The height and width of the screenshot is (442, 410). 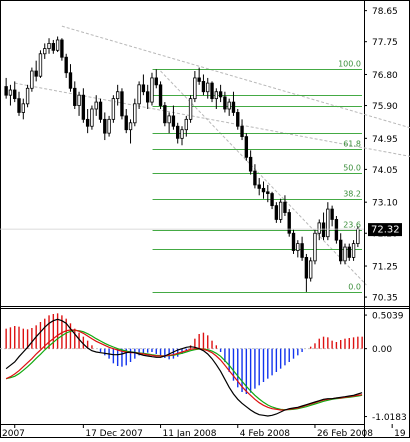 What do you see at coordinates (382, 350) in the screenshot?
I see `macd-tick-label: 0.00` at bounding box center [382, 350].